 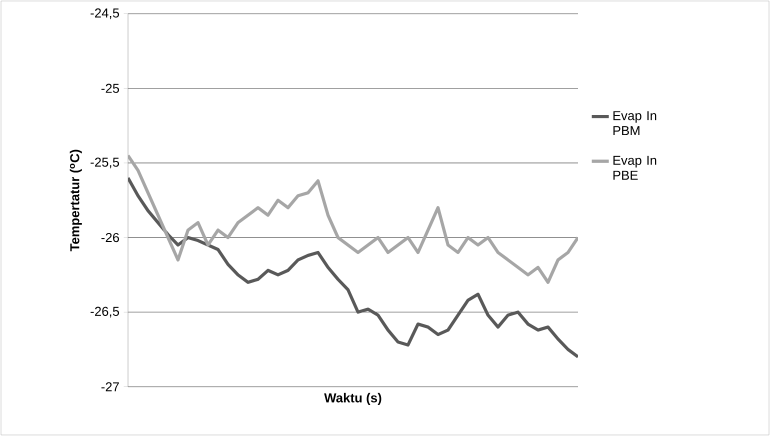 I want to click on y-tick-label: -25, so click(x=110, y=88).